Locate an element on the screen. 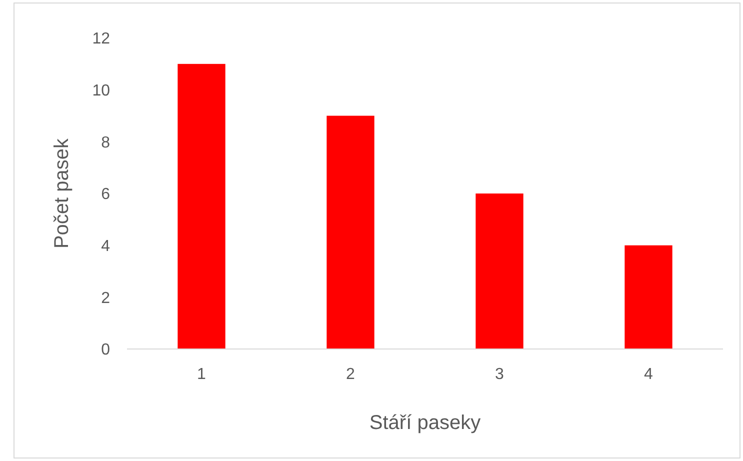 The image size is (743, 461). y-tick-label: 0 is located at coordinates (105, 350).